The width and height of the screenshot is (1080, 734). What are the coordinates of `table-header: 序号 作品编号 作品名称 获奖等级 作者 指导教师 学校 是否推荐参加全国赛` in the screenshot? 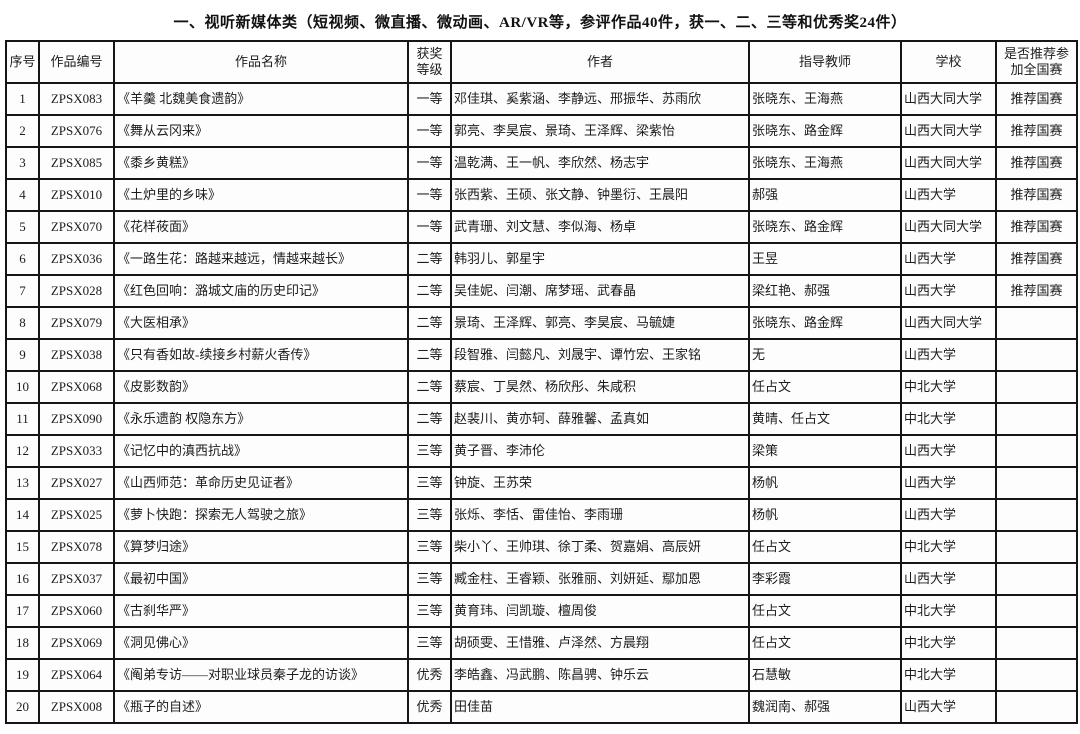 It's located at (541, 62).